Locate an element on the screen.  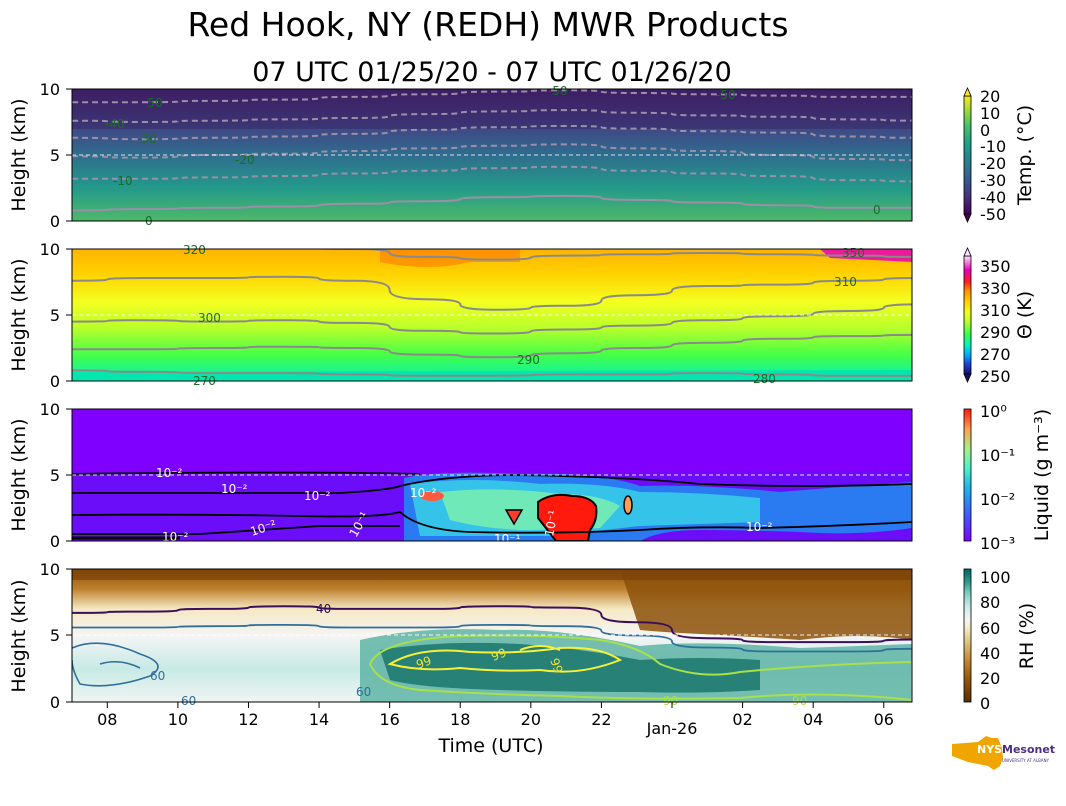
rh-contours is located at coordinates (492, 629).